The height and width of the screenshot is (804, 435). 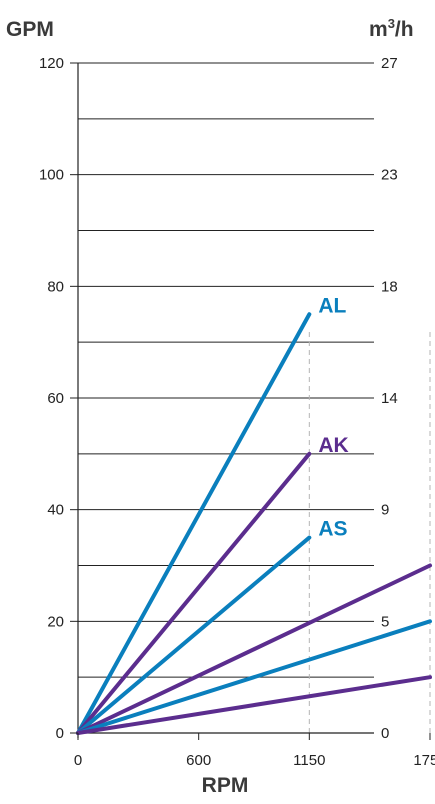 What do you see at coordinates (385, 510) in the screenshot?
I see `y-tick-label-right: 9` at bounding box center [385, 510].